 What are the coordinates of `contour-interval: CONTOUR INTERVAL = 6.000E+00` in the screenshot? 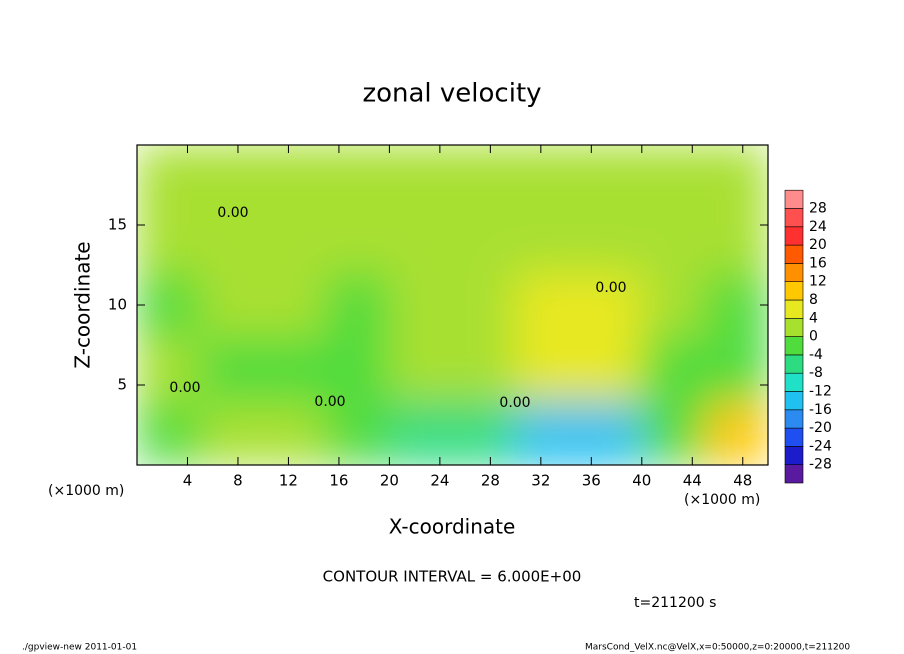 It's located at (452, 577).